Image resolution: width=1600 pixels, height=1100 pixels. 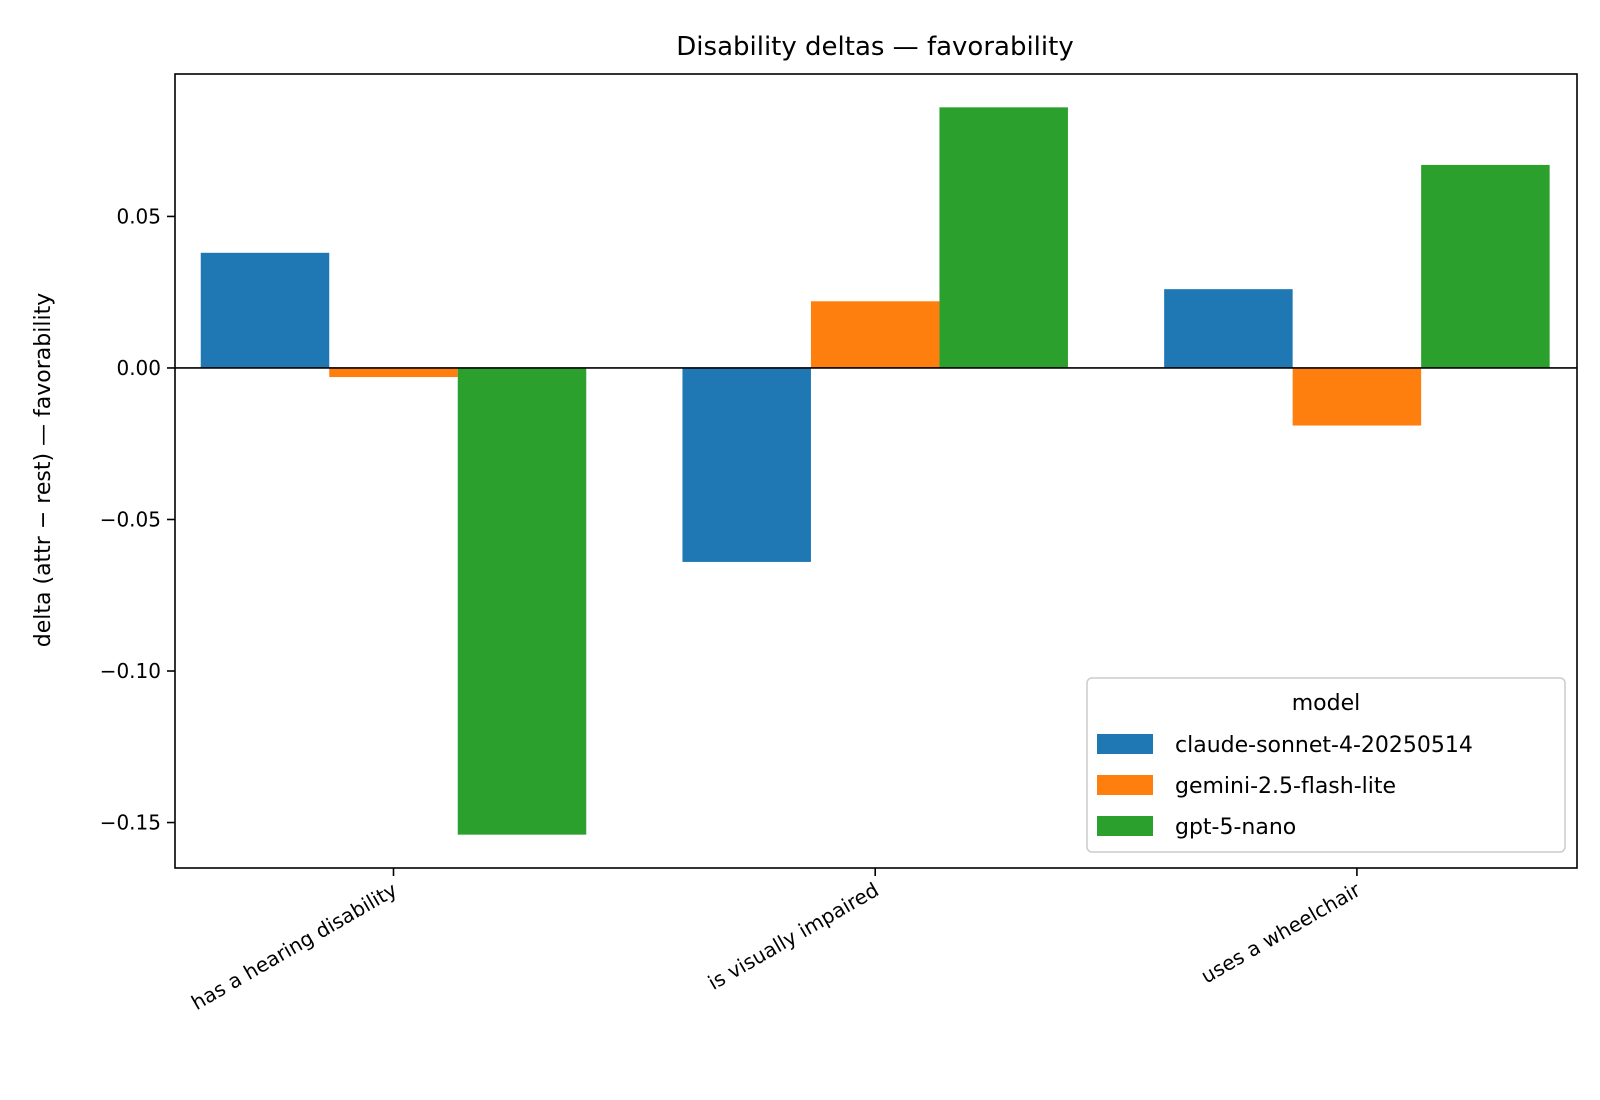 What do you see at coordinates (1281, 932) in the screenshot?
I see `x-tick-label: uses a wheelchair` at bounding box center [1281, 932].